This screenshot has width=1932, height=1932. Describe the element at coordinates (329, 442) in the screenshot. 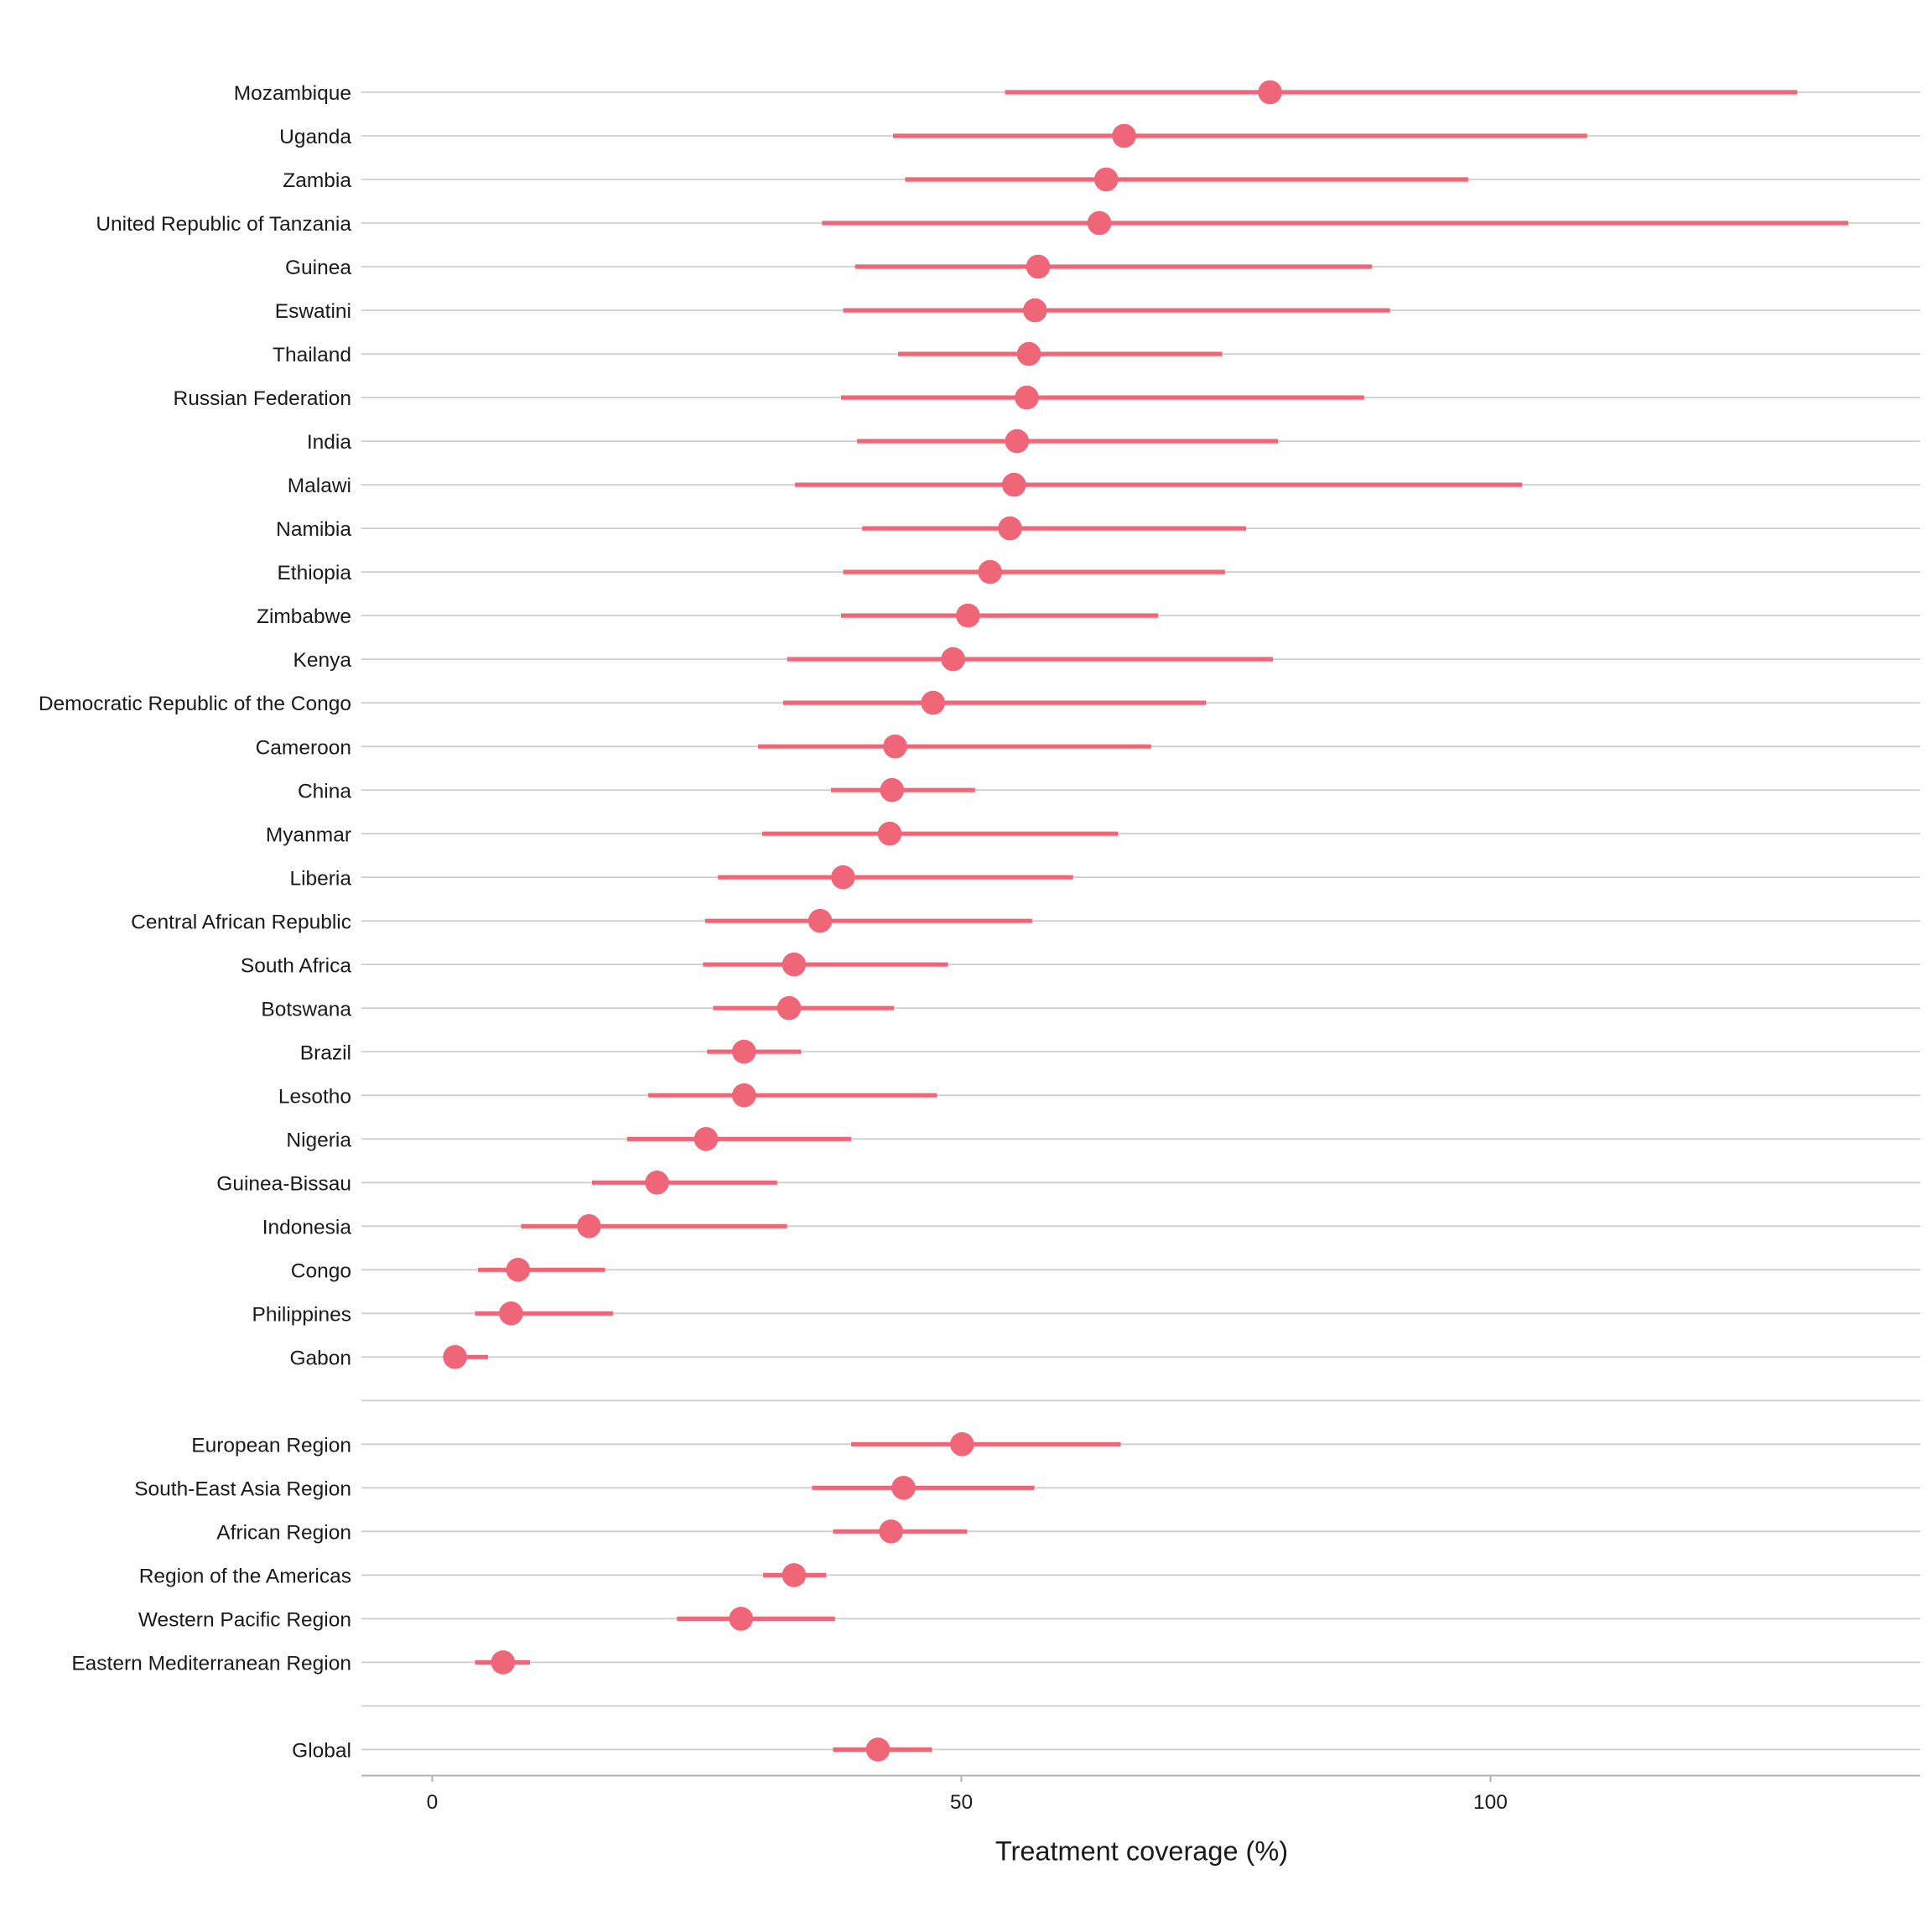

I see `svg-text: India` at that location.